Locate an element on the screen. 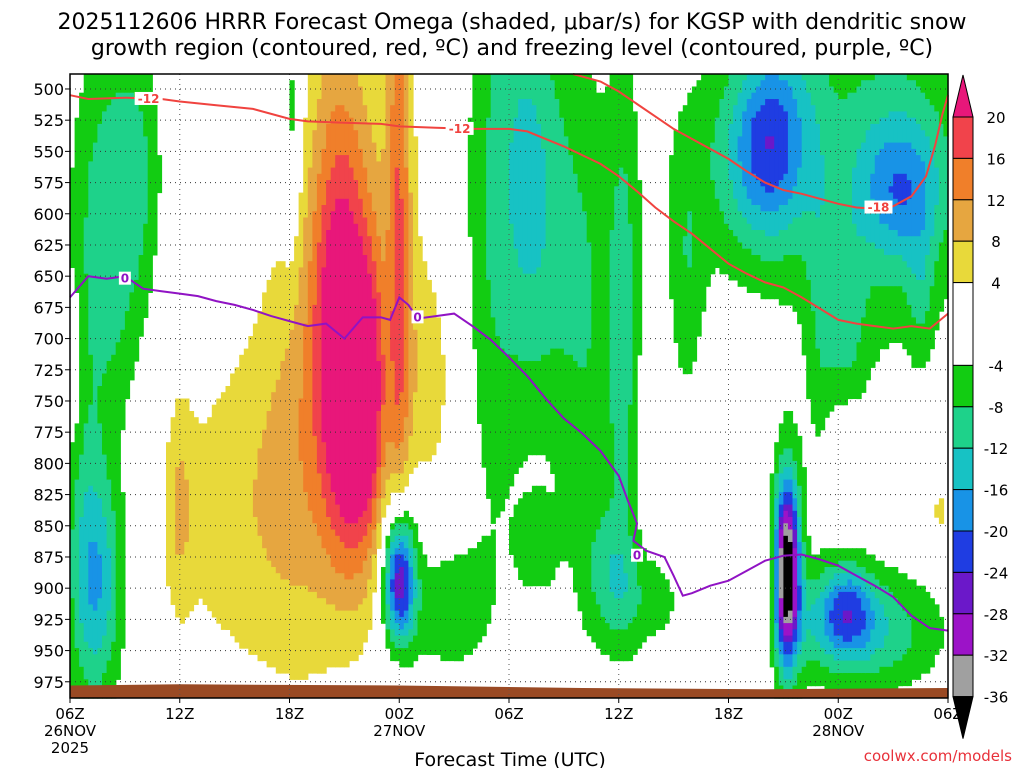  y-tick-label: 550 is located at coordinates (48, 151).